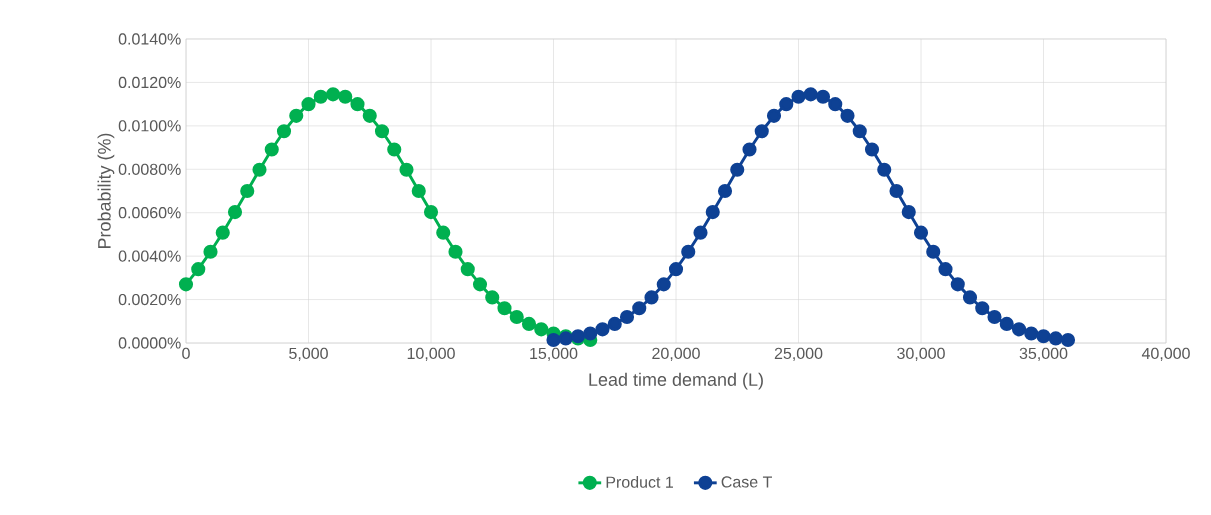 The image size is (1211, 515). What do you see at coordinates (798, 354) in the screenshot?
I see `x-tick-label: 25,000` at bounding box center [798, 354].